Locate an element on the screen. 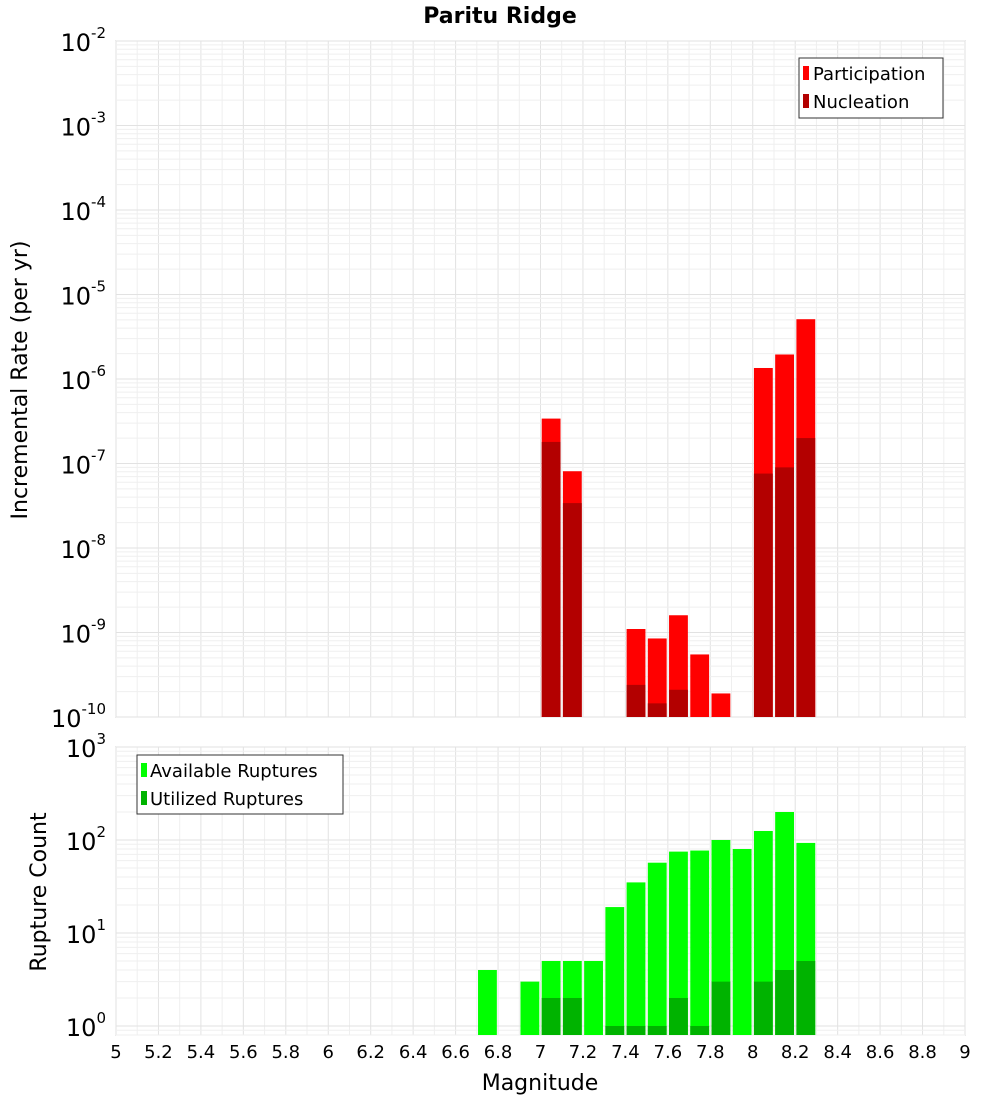 This screenshot has width=1000, height=1100. bottom-bars is located at coordinates (647, 923).